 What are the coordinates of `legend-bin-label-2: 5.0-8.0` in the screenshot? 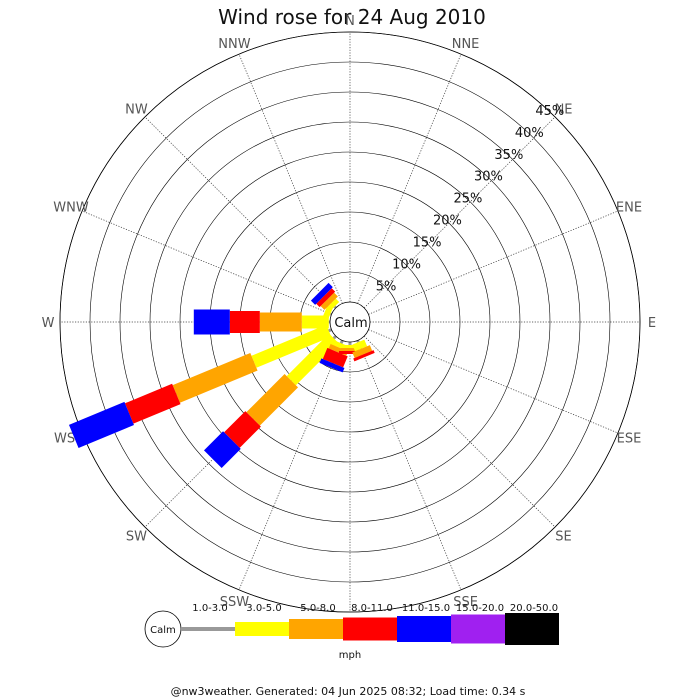 It's located at (317, 608).